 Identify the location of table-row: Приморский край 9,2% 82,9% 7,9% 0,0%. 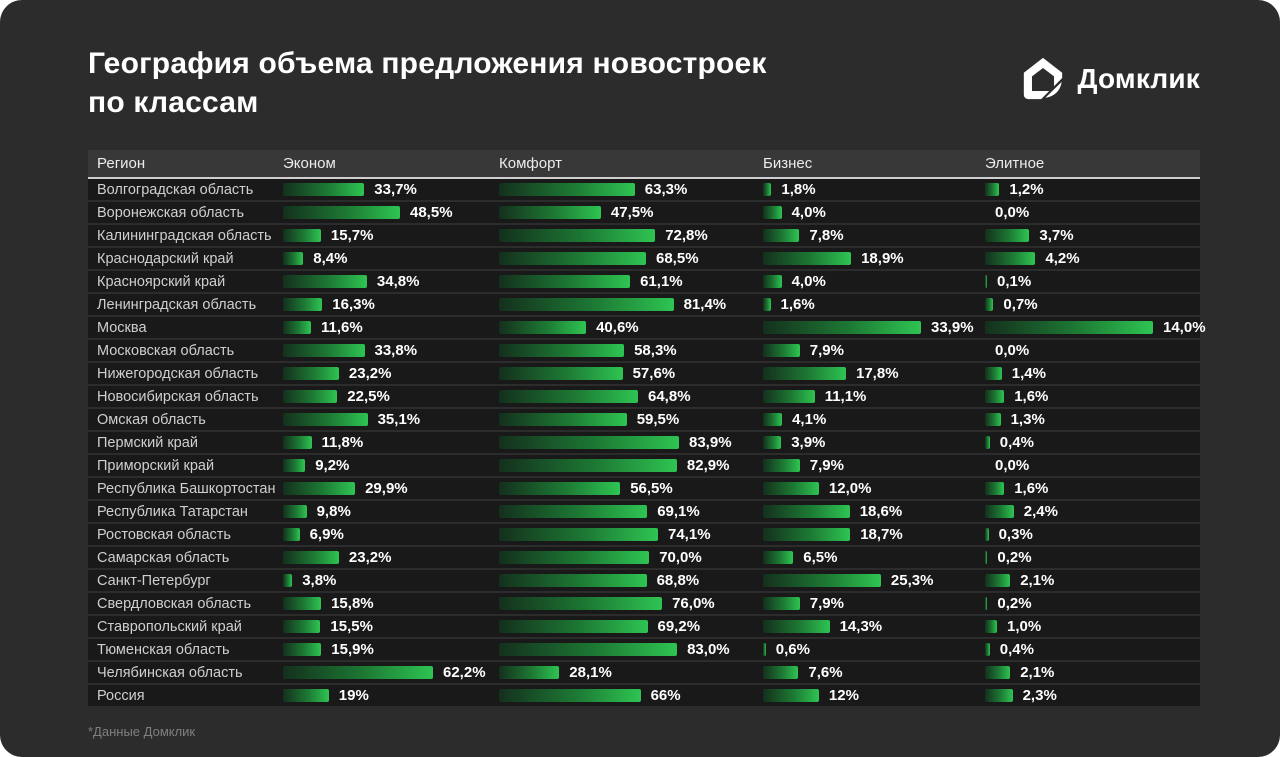
(644, 465).